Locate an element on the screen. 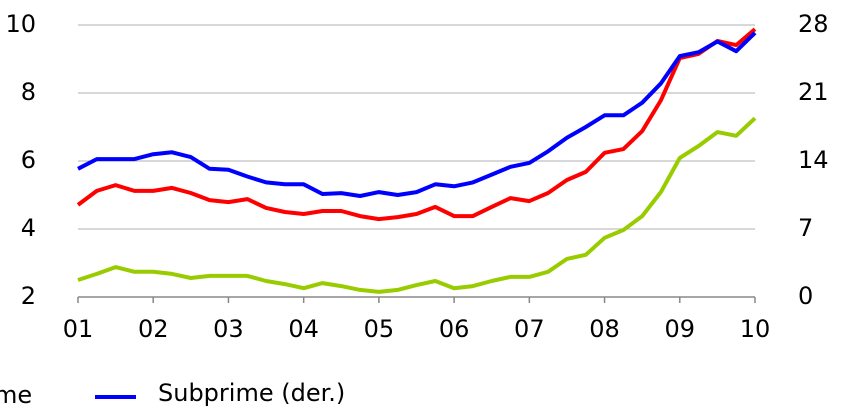 The image size is (852, 414). y-tick-label: 4 is located at coordinates (28, 228).